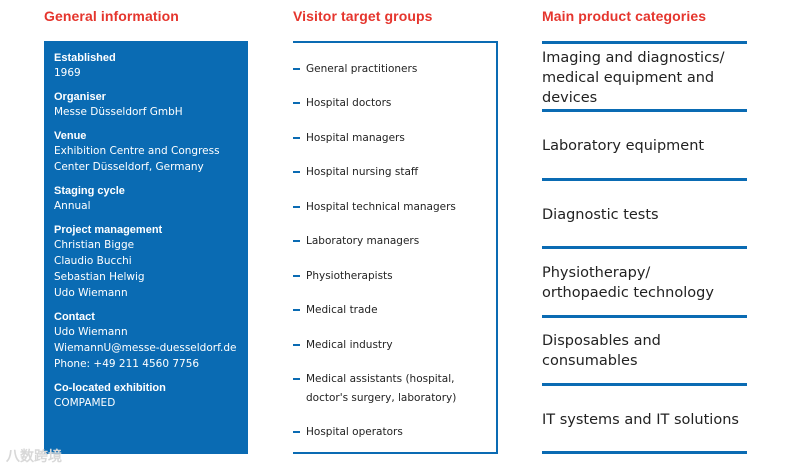 The width and height of the screenshot is (793, 474). Describe the element at coordinates (129, 167) in the screenshot. I see `venue-line: Center Düsseldorf, Germany` at that location.